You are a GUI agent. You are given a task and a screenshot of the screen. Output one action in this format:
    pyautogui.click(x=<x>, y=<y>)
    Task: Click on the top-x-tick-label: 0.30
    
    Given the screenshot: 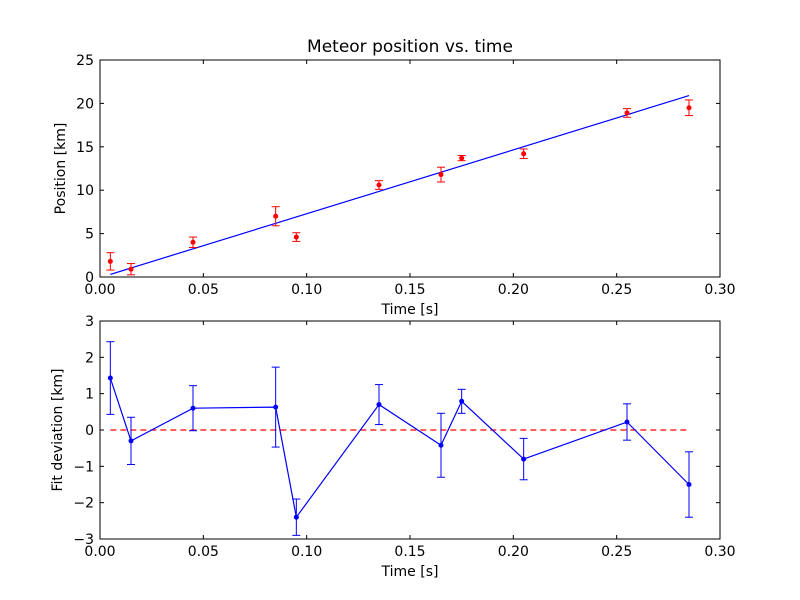 What is the action you would take?
    pyautogui.click(x=719, y=290)
    